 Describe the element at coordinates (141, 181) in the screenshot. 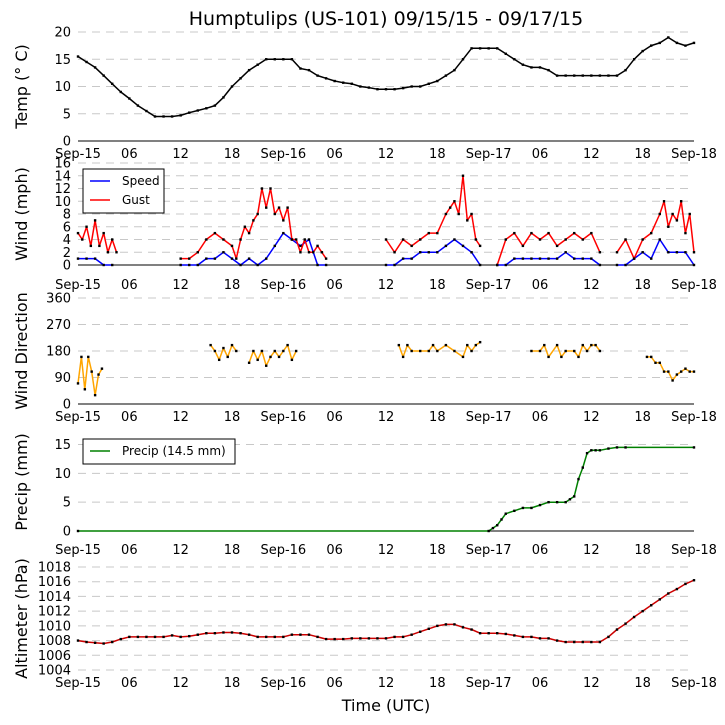

I see `legend-label: Speed` at that location.